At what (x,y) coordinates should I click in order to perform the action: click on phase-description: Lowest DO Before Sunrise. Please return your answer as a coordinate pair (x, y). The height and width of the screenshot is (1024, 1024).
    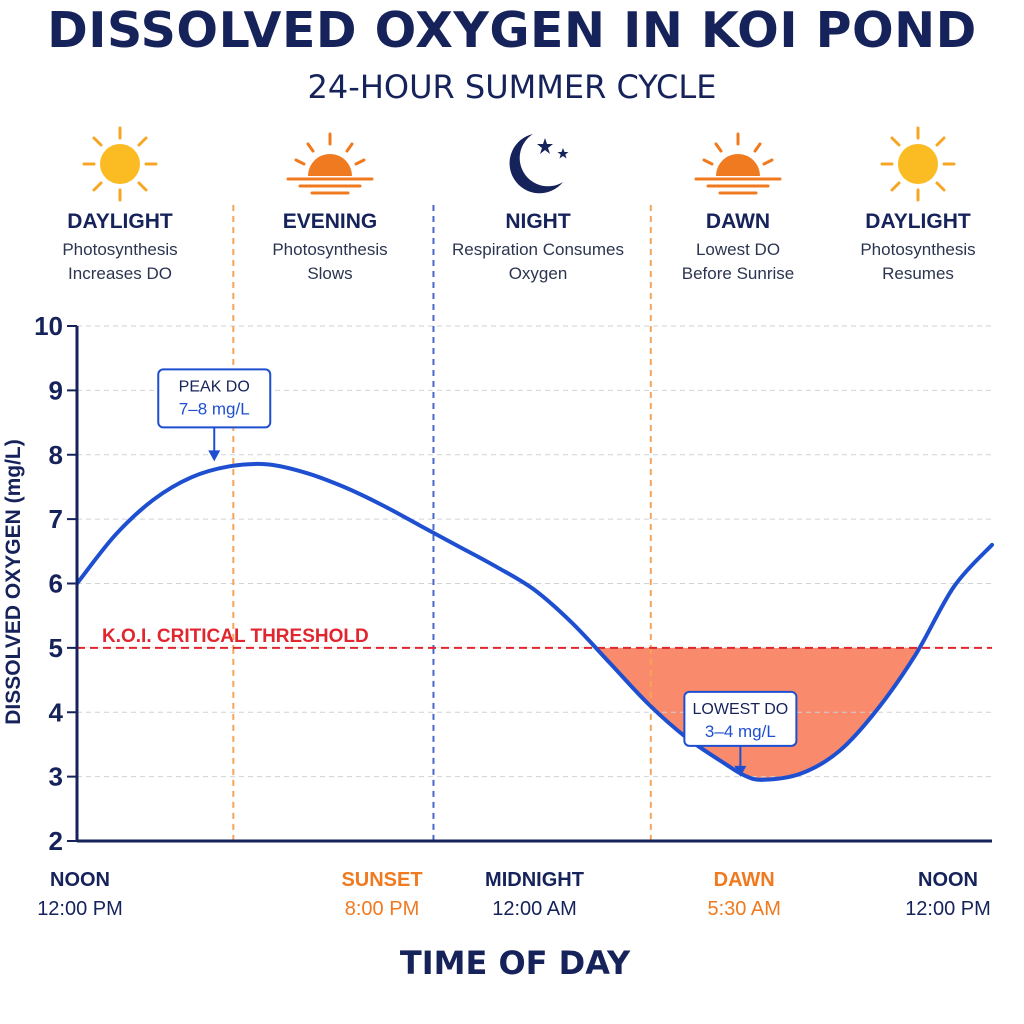
    Looking at the image, I should click on (738, 261).